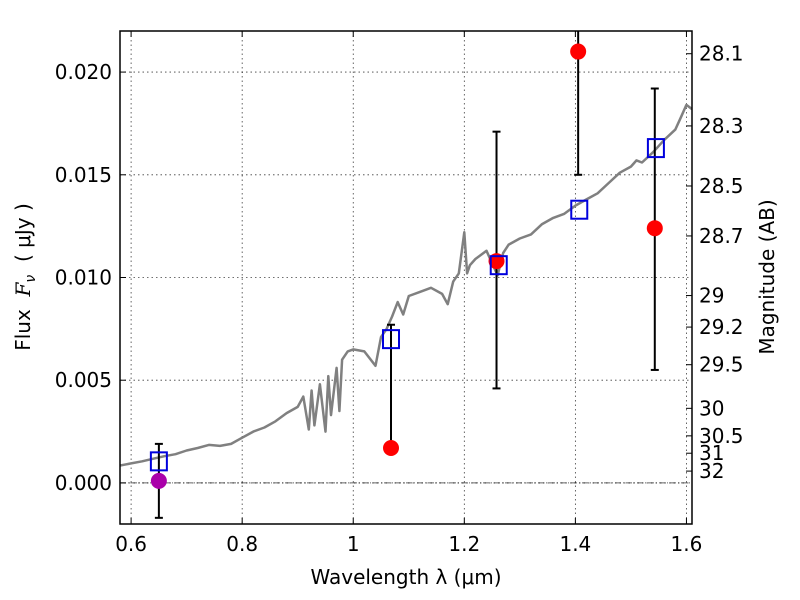  Describe the element at coordinates (405, 577) in the screenshot. I see `x-axis-title: Wavelength λ (μm)` at that location.